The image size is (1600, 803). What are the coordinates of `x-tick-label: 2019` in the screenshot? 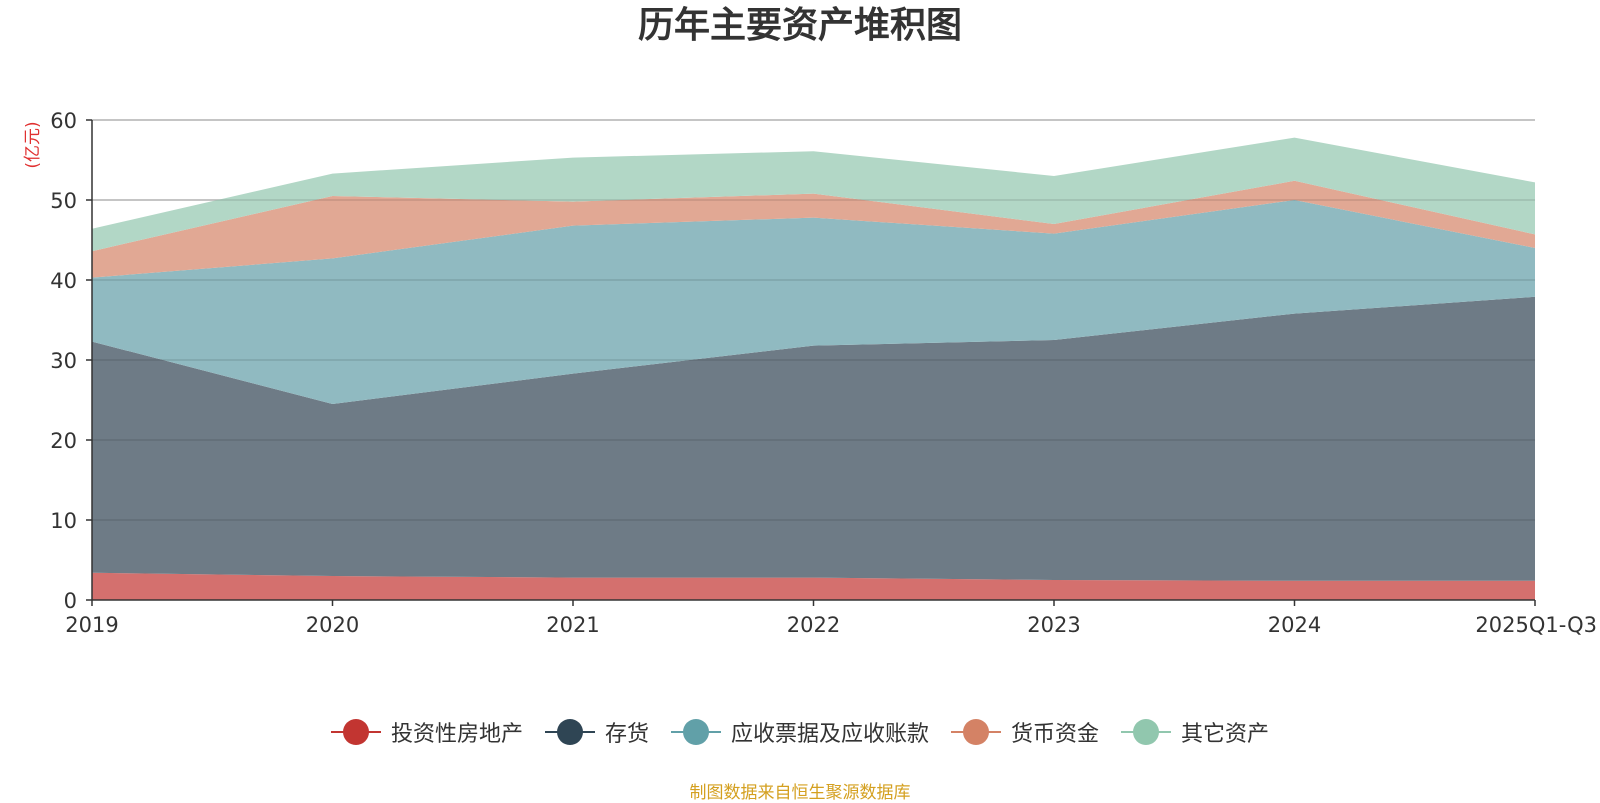 It's located at (91, 625).